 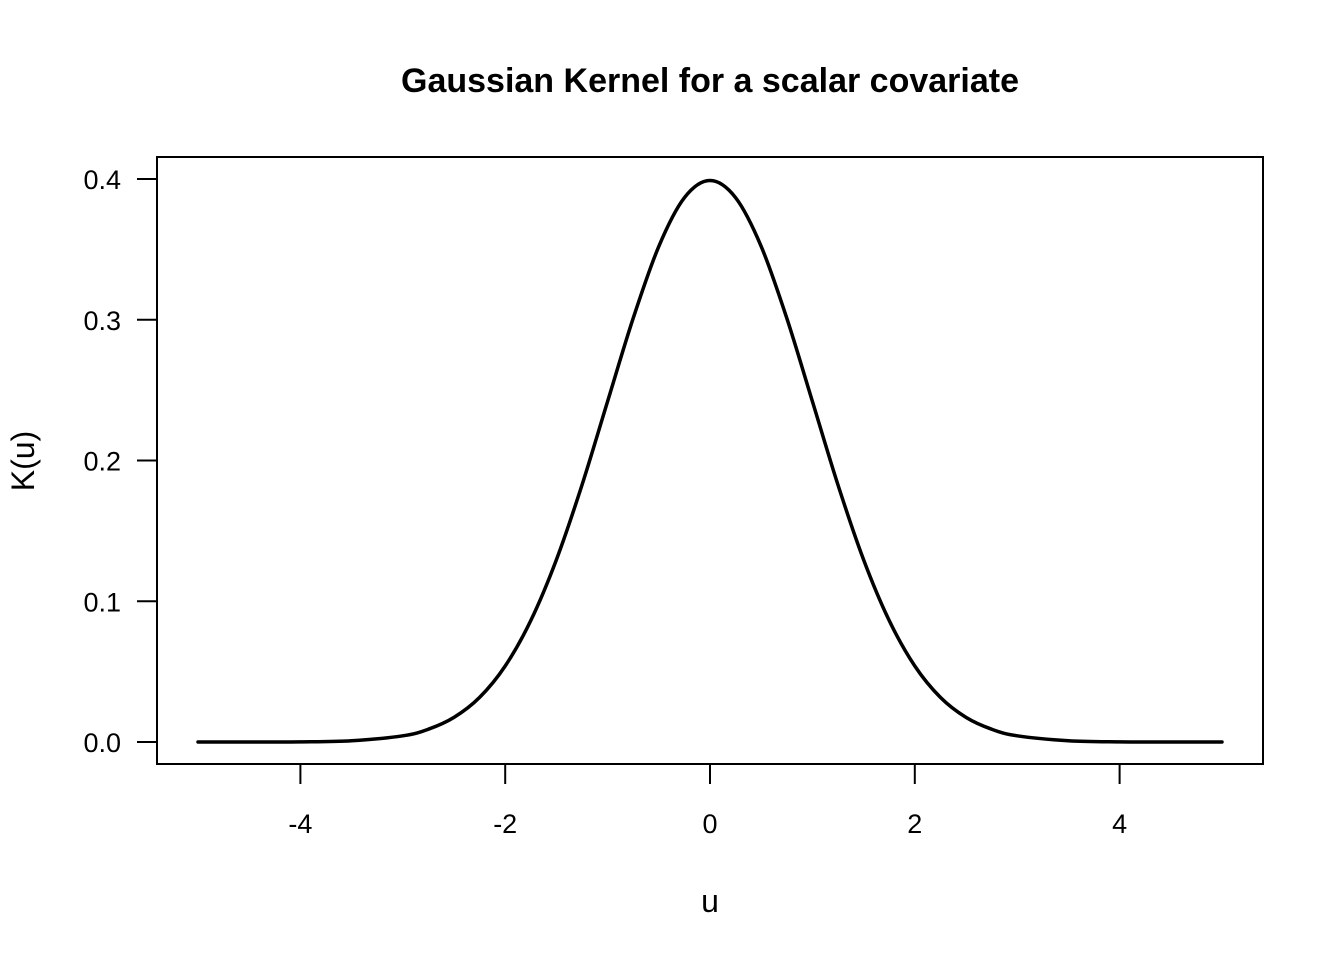 I want to click on chart-title: Gaussian Kernel for a scalar covariate, so click(x=710, y=81).